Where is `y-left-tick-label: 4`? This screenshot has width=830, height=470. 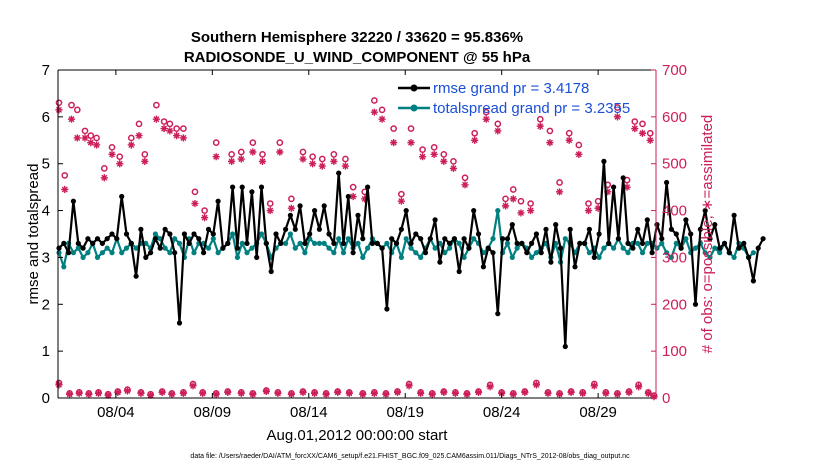 y-left-tick-label: 4 is located at coordinates (46, 211).